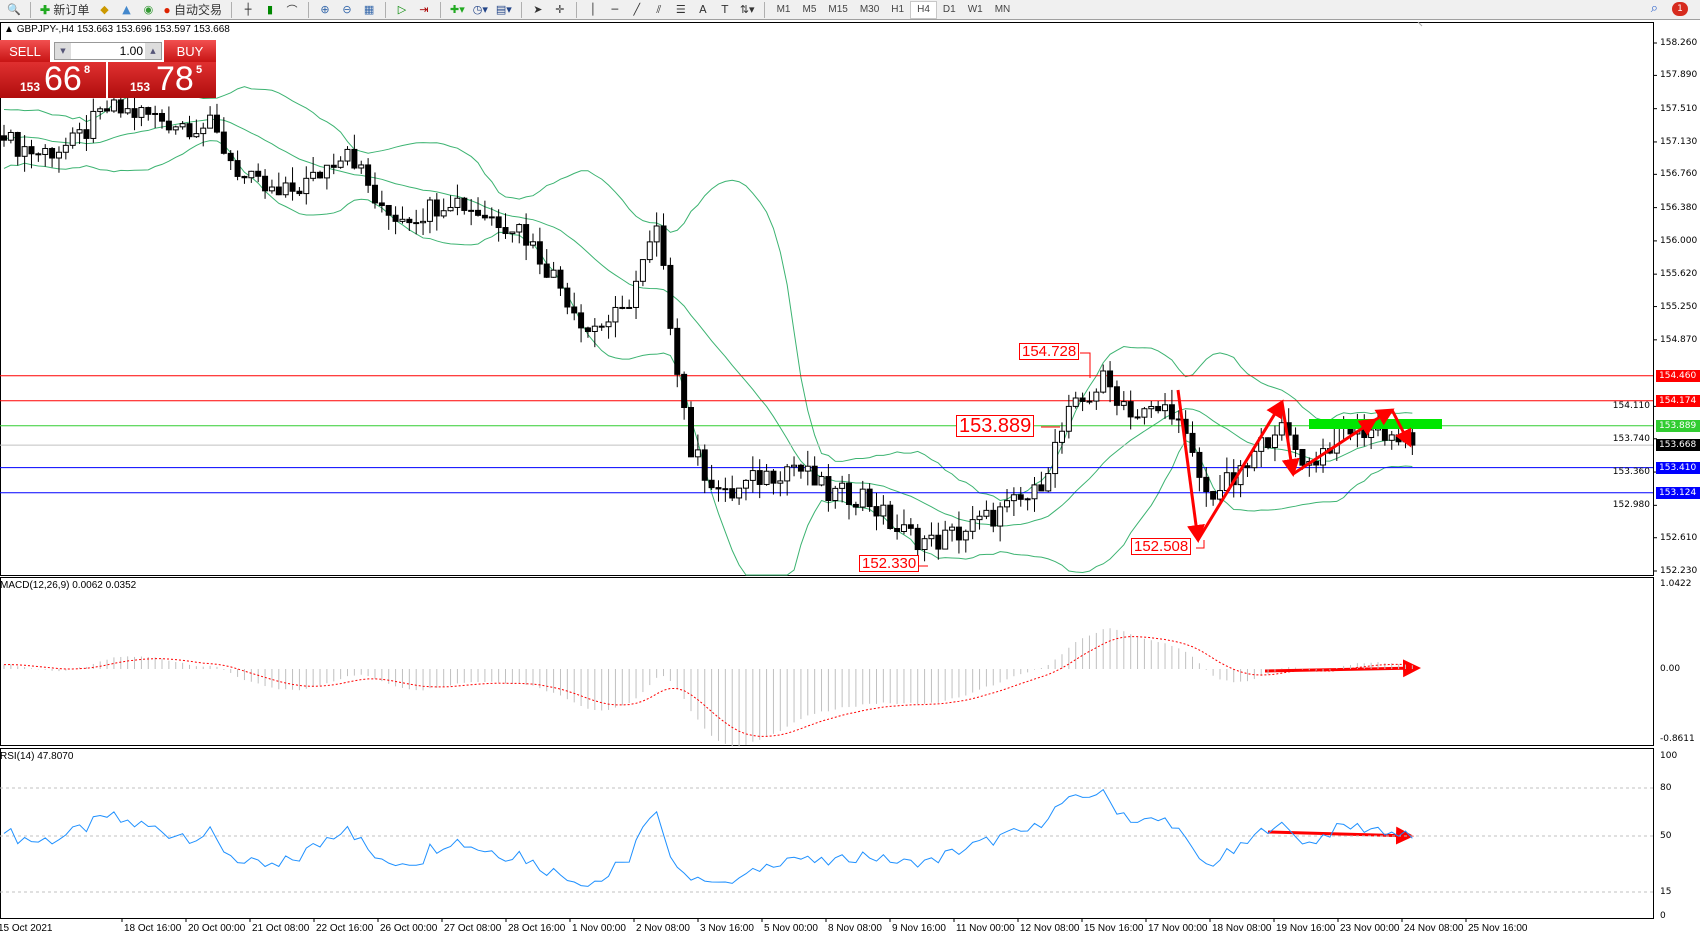 The image size is (1700, 938). Describe the element at coordinates (809, 9) in the screenshot. I see `timeframe-m5: M5` at that location.